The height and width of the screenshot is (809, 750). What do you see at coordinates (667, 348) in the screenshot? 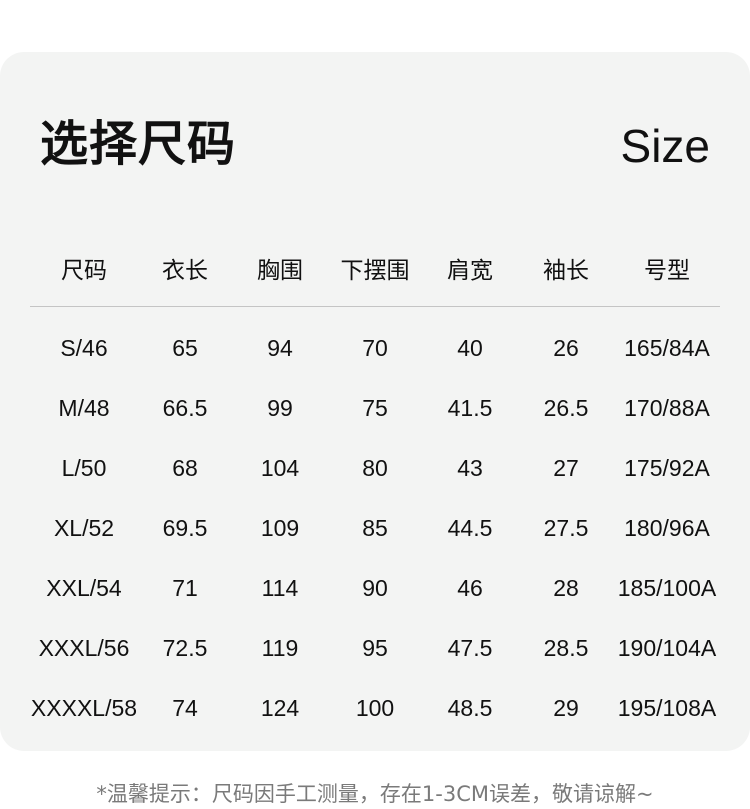
I see `table-cell: 165/84A` at bounding box center [667, 348].